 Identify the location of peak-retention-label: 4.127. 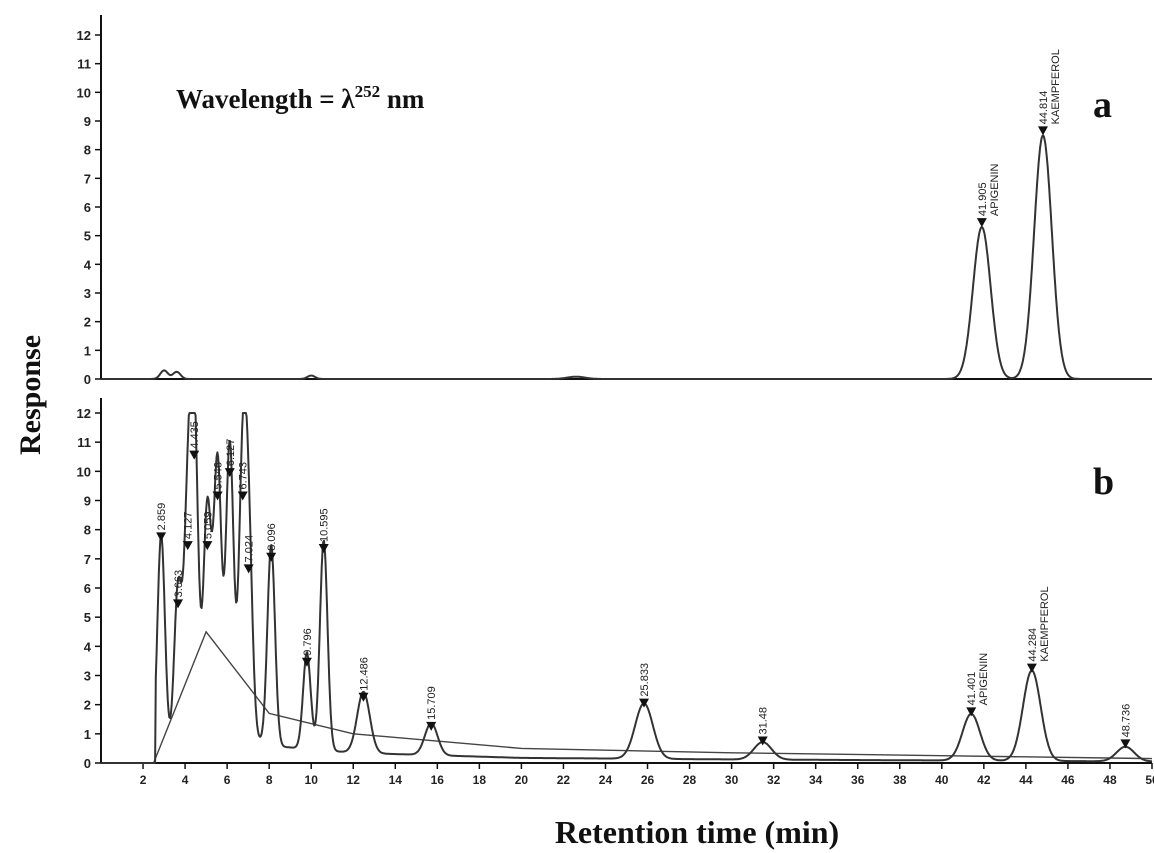
(189, 526).